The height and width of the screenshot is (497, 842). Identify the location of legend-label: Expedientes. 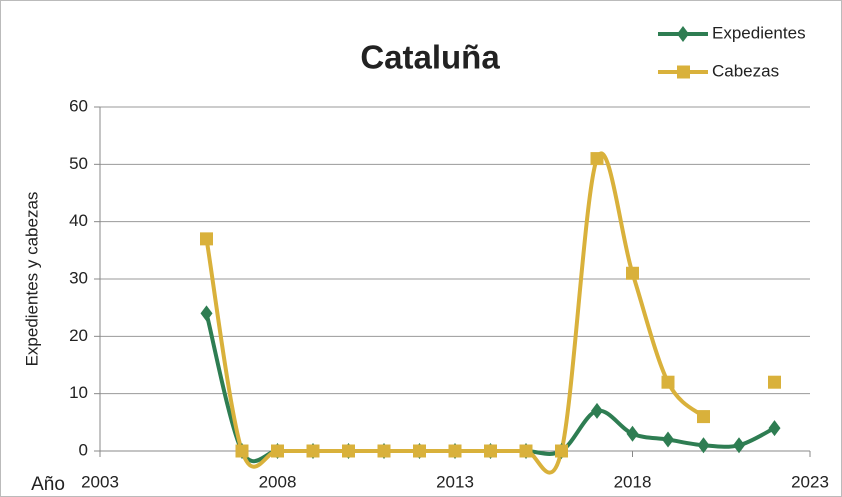
(759, 32).